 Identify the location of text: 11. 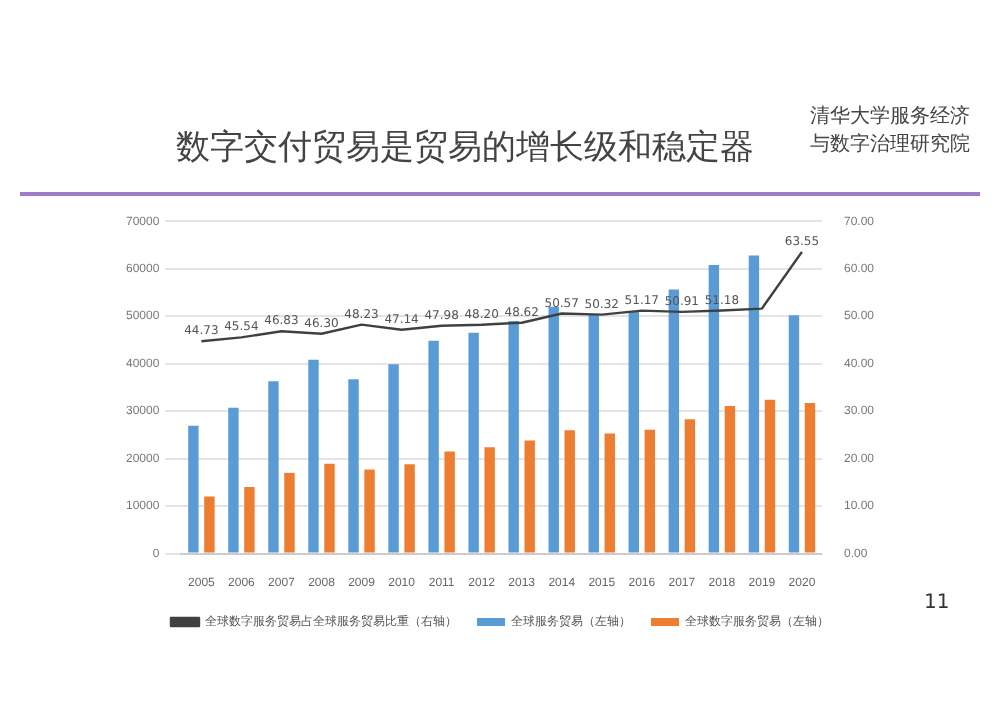
(937, 603).